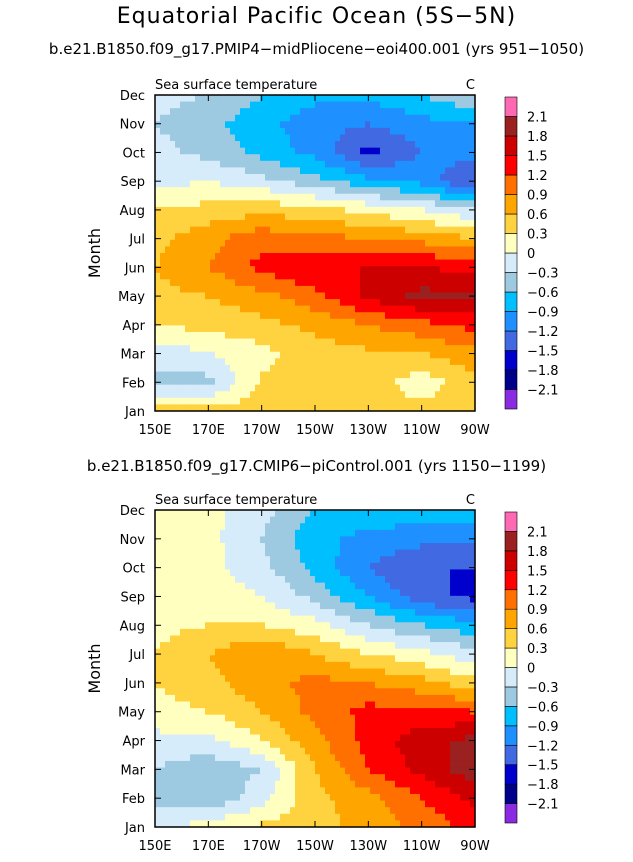  What do you see at coordinates (511, 106) in the screenshot?
I see `colorbar-swatch` at bounding box center [511, 106].